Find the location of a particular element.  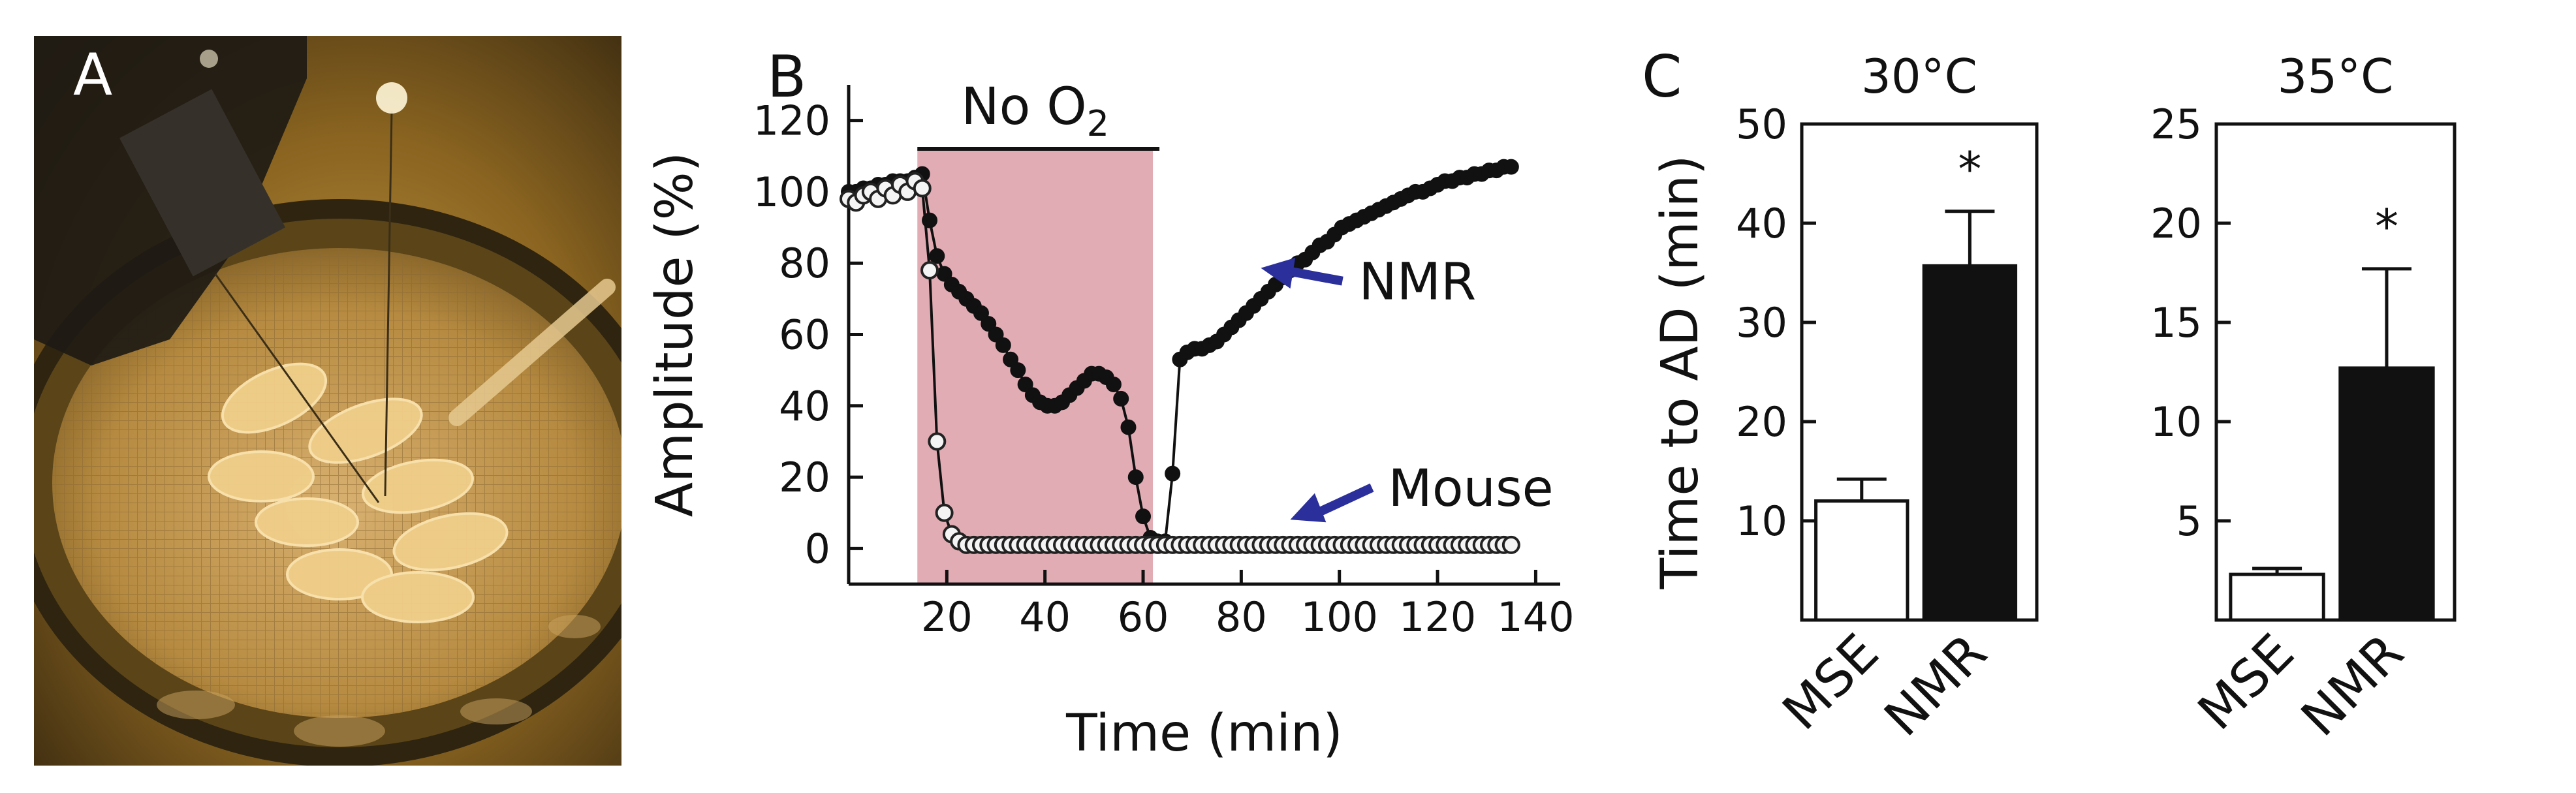

annotation-arrowhead-nmr is located at coordinates (1278, 273).